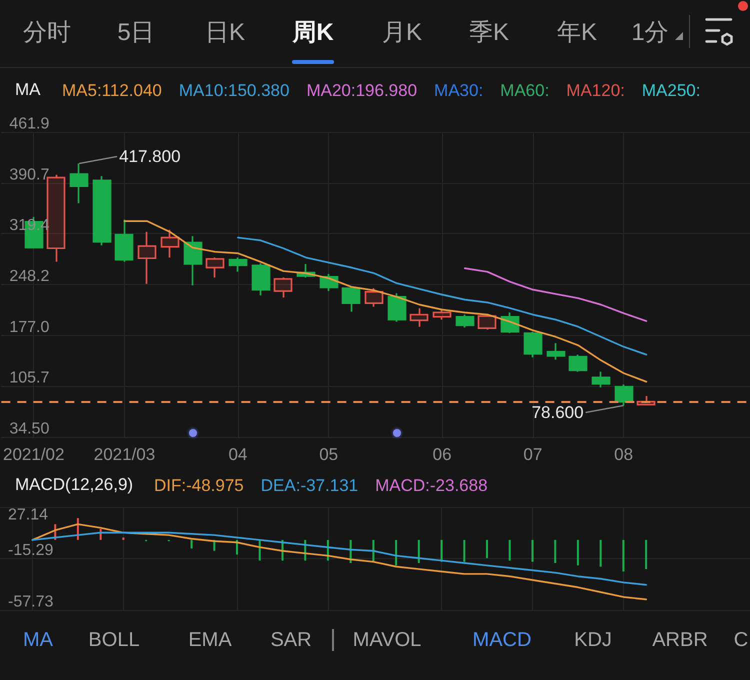  What do you see at coordinates (431, 485) in the screenshot?
I see `text: MACD:-23.688` at bounding box center [431, 485].